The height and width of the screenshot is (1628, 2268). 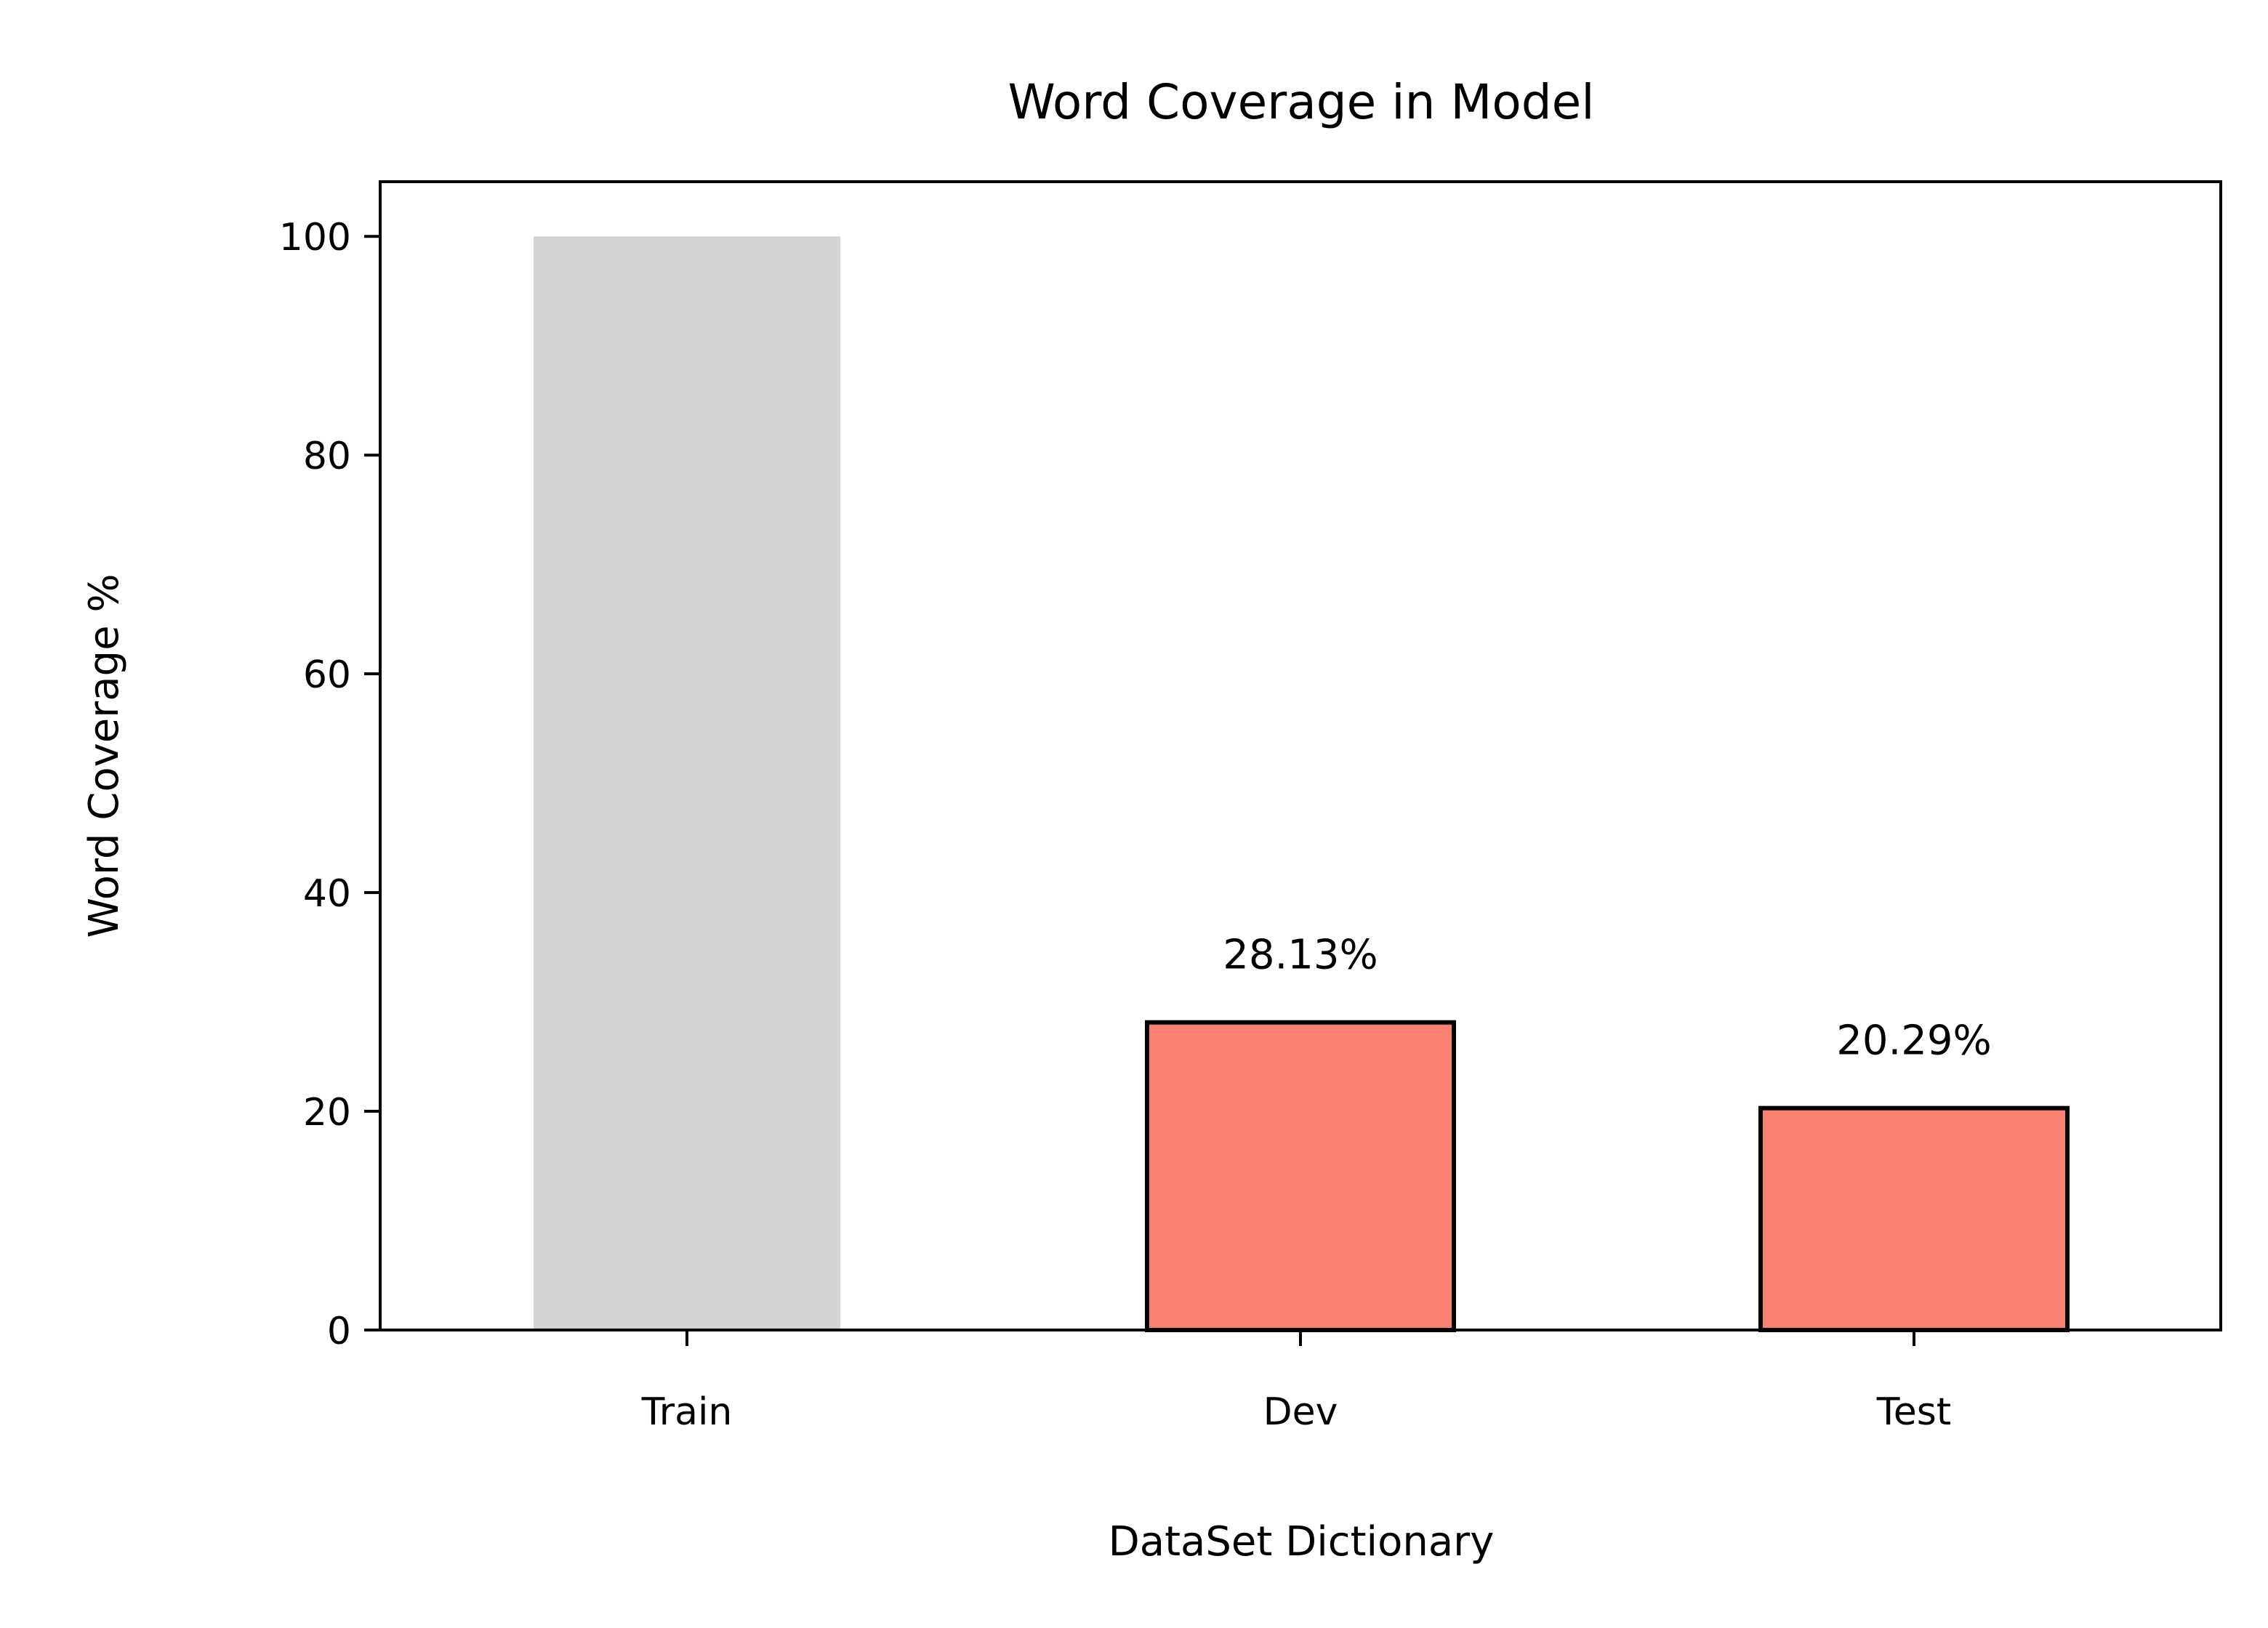 What do you see at coordinates (327, 894) in the screenshot?
I see `y-tick-label-40: 40` at bounding box center [327, 894].